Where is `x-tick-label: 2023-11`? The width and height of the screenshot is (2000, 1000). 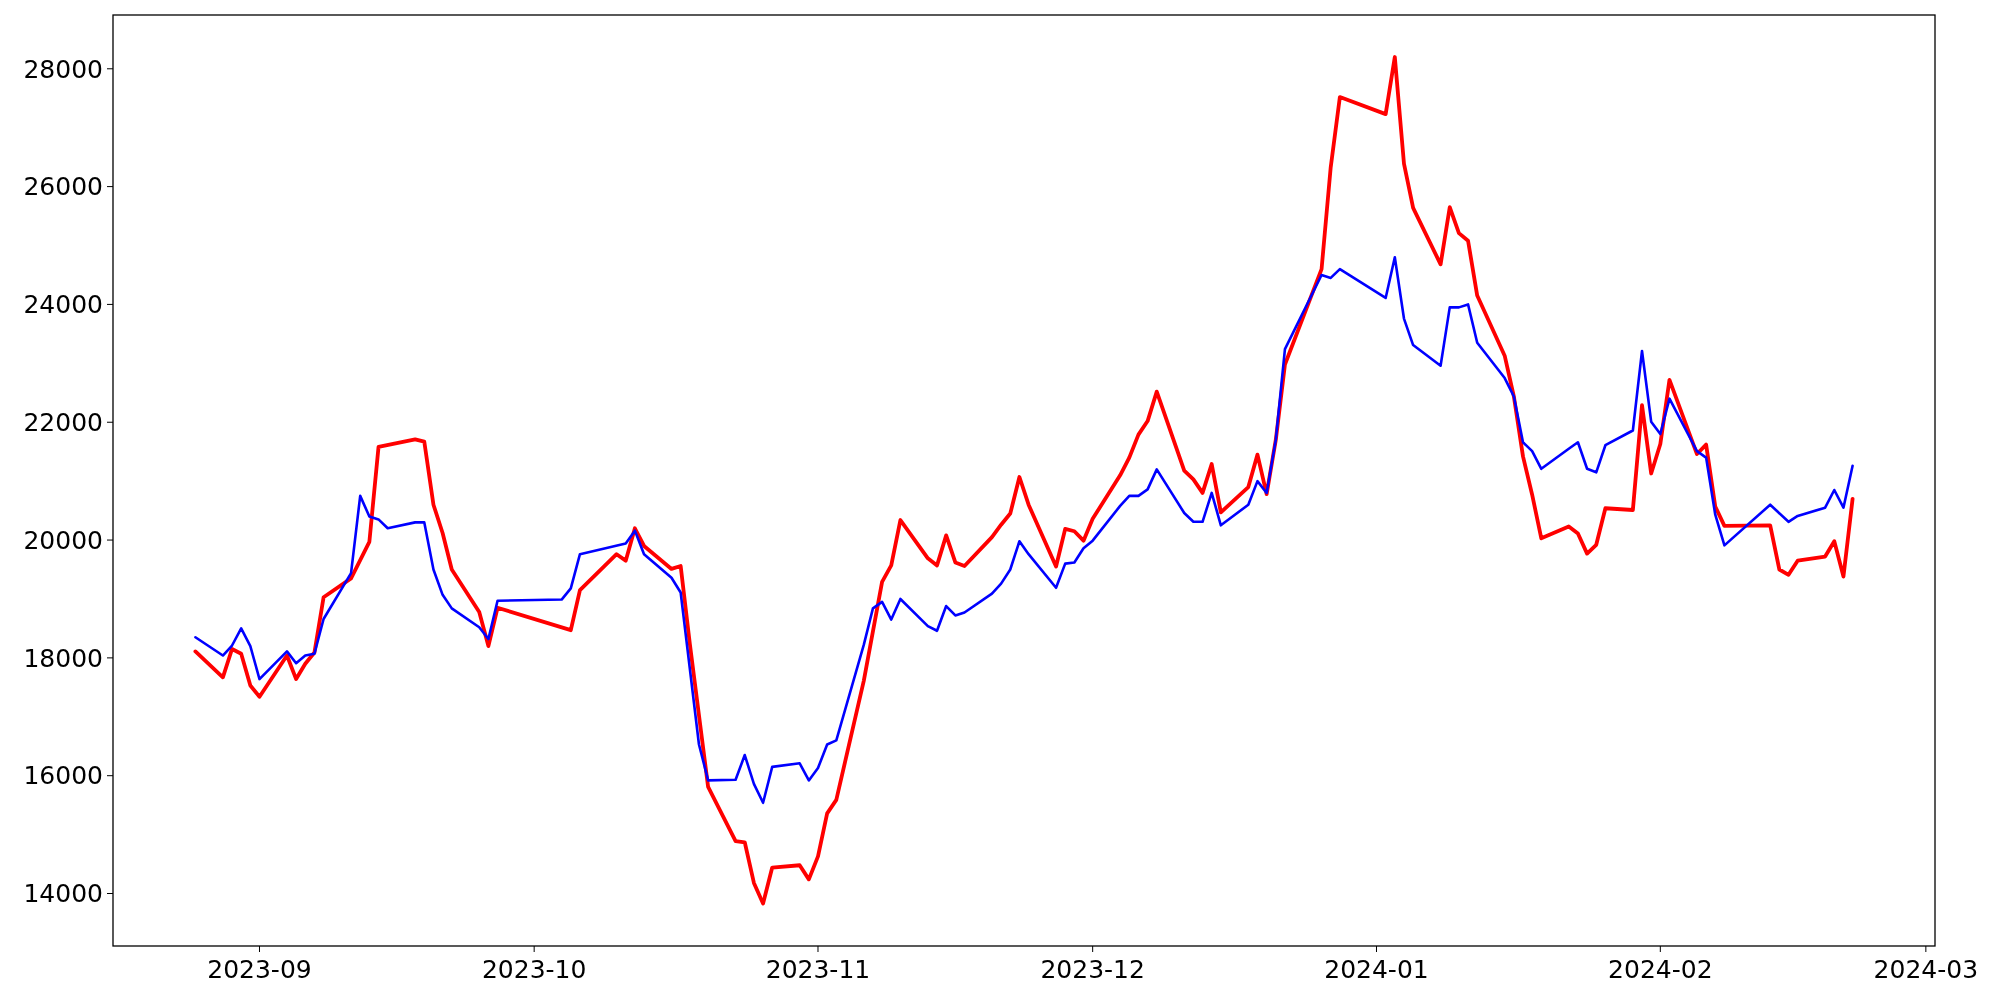 x-tick-label: 2023-11 is located at coordinates (818, 969).